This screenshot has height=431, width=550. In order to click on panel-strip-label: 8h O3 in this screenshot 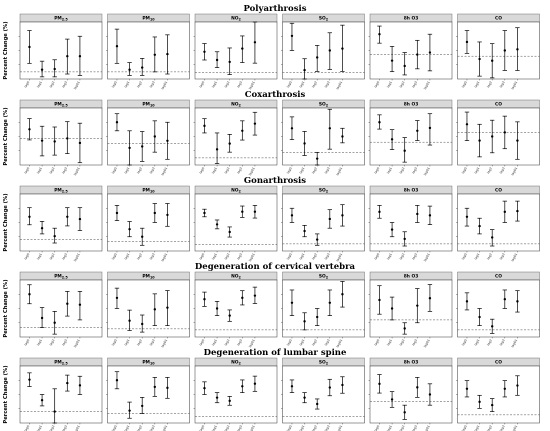, I will do `click(411, 105)`.